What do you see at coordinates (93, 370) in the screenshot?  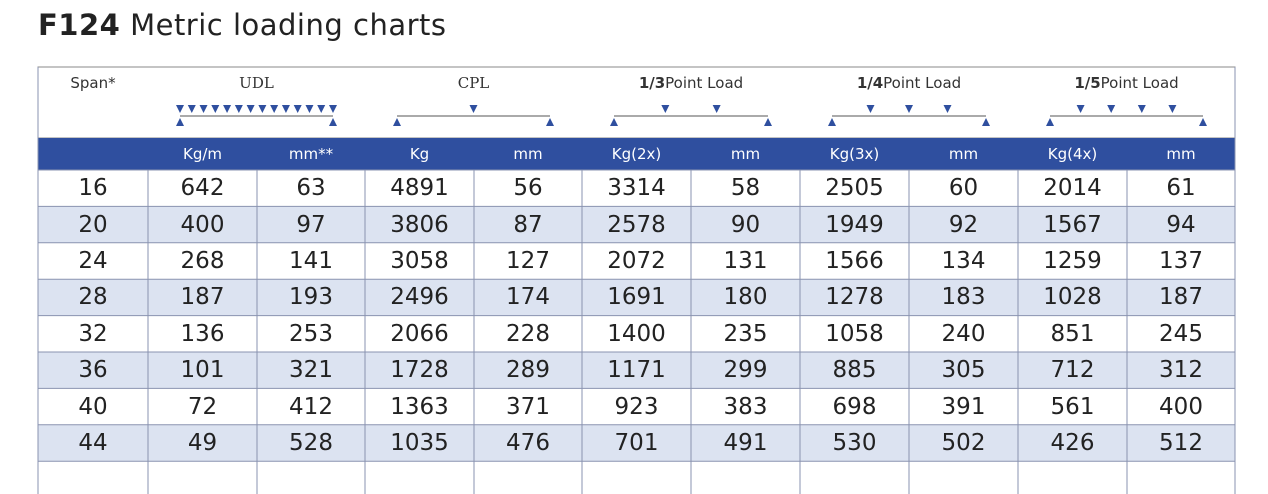 I see `cell-value: 36` at bounding box center [93, 370].